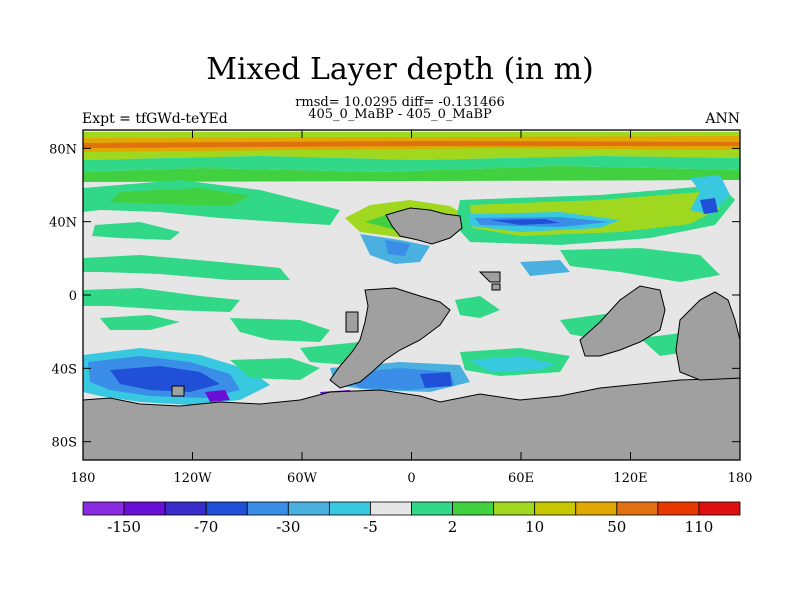 This screenshot has width=800, height=600. I want to click on colorbar-label: -5, so click(370, 527).